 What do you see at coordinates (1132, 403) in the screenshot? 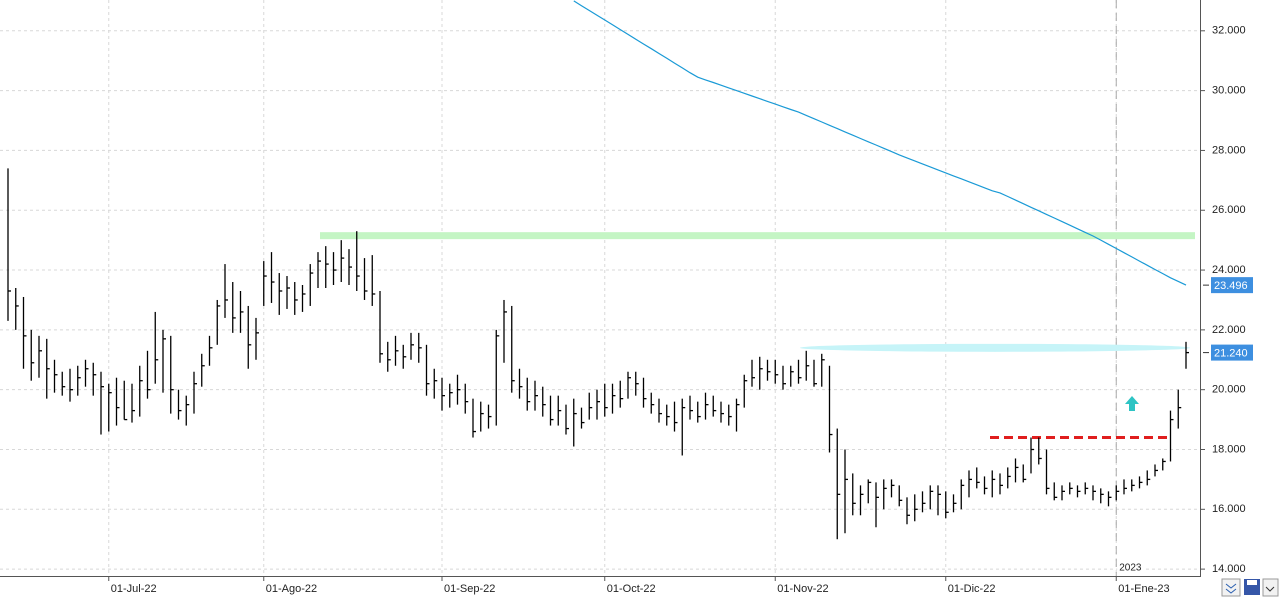
I see `up-arrow` at bounding box center [1132, 403].